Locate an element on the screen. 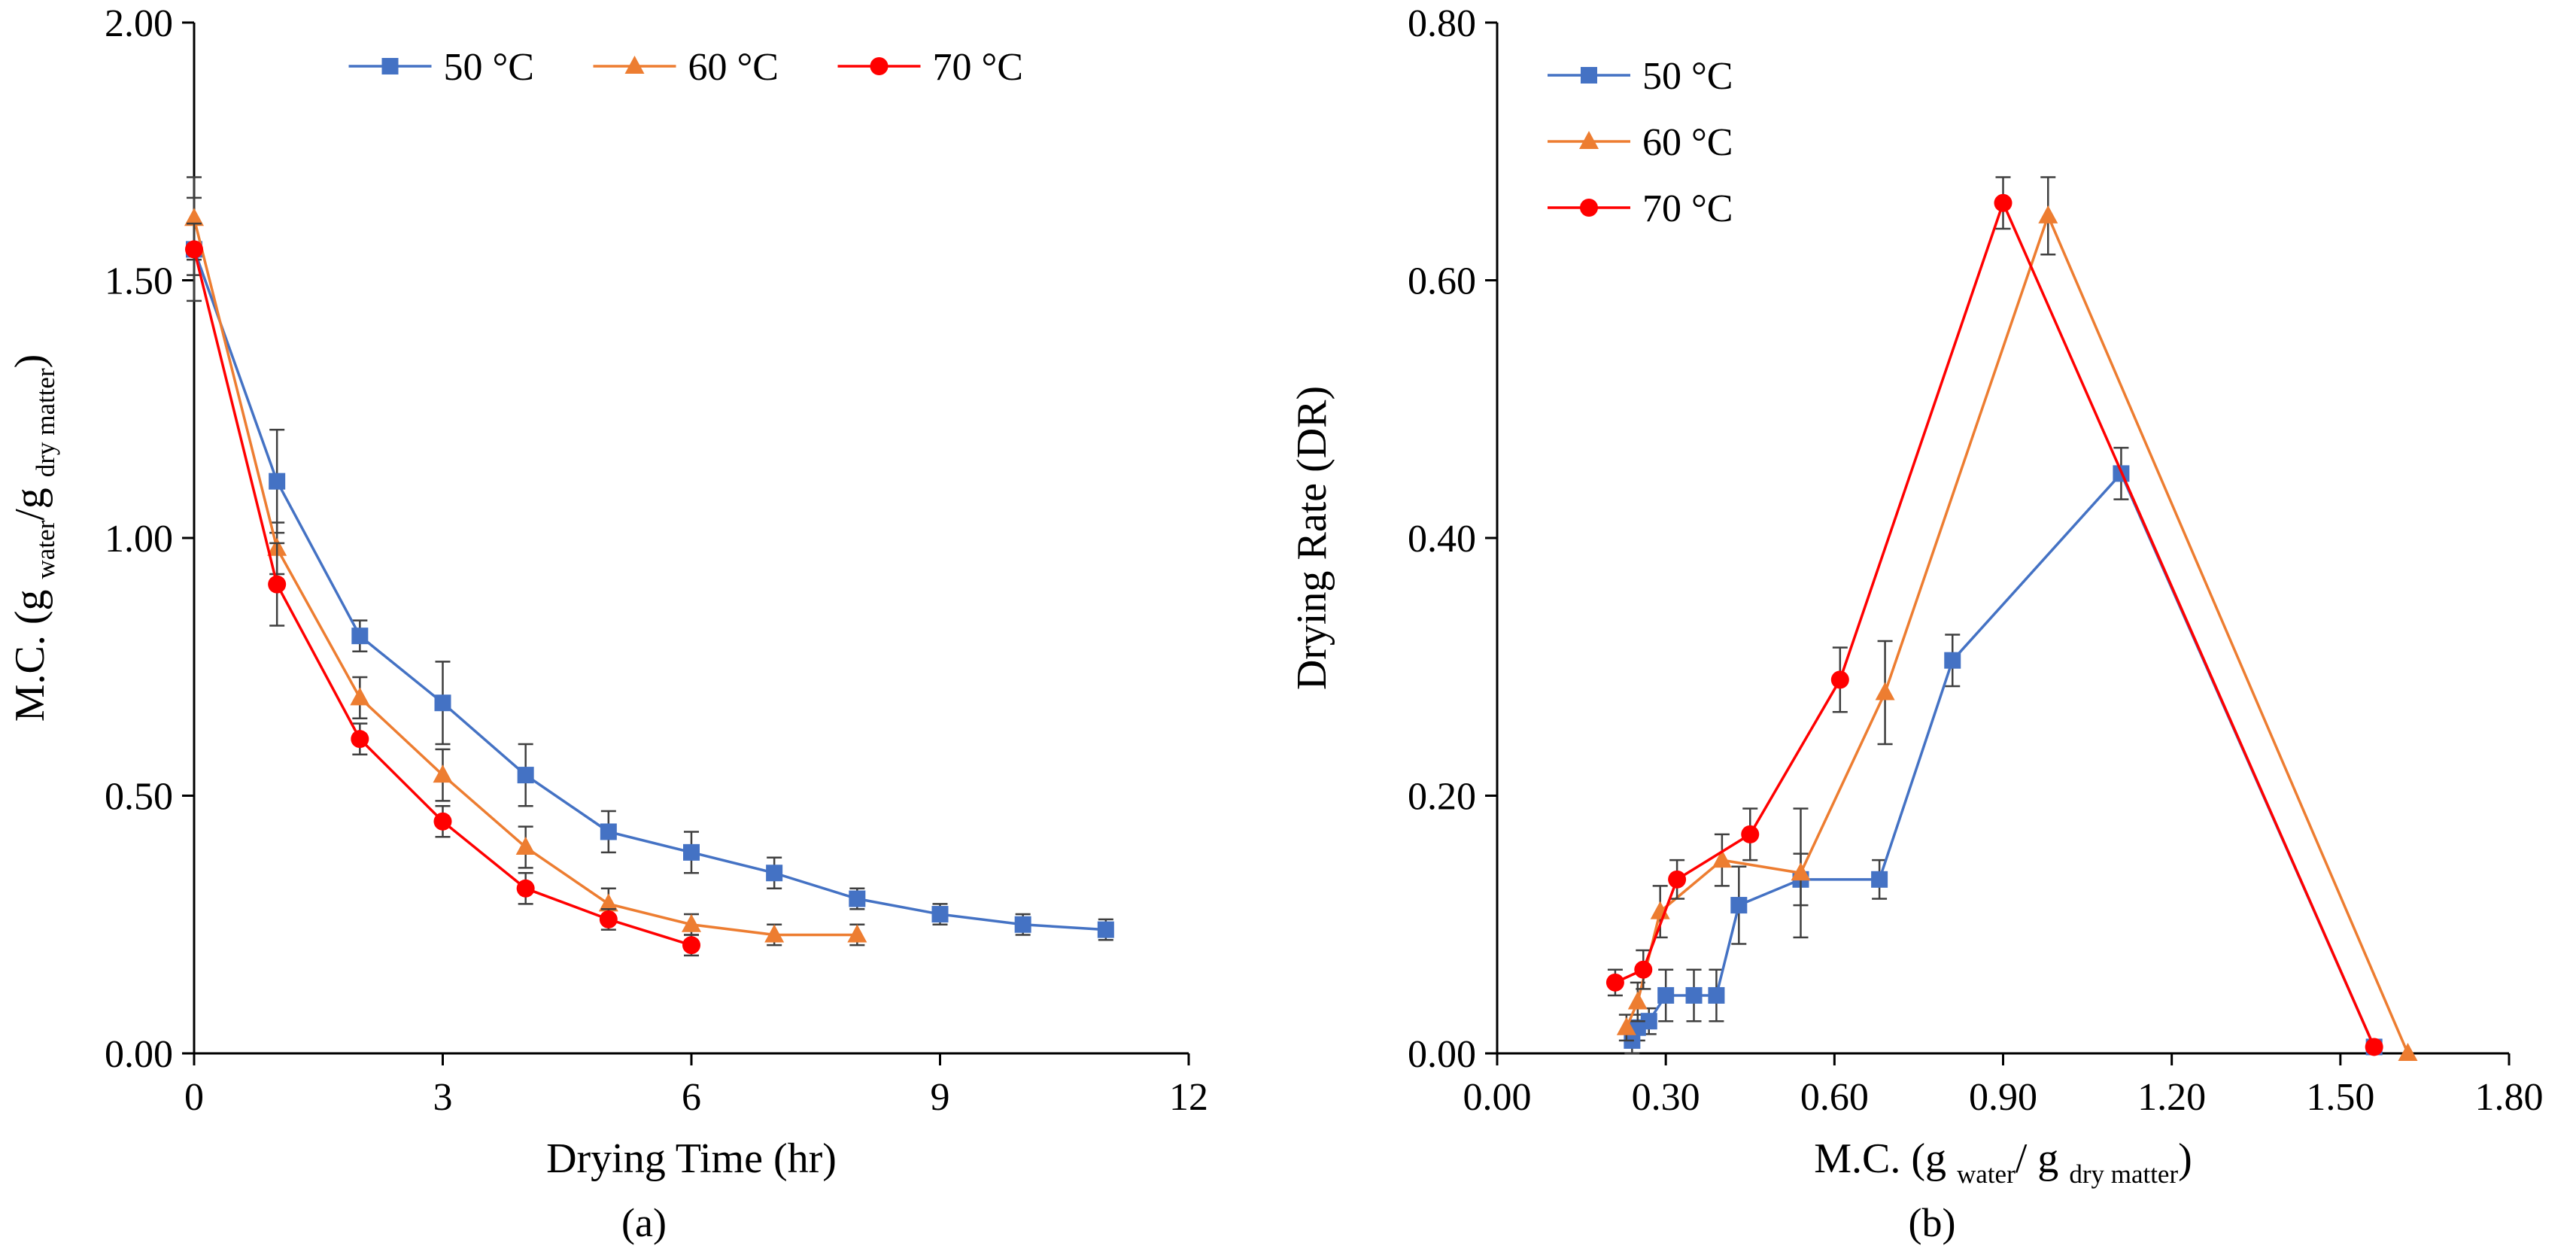  x-tick-label: 9 is located at coordinates (940, 1097).